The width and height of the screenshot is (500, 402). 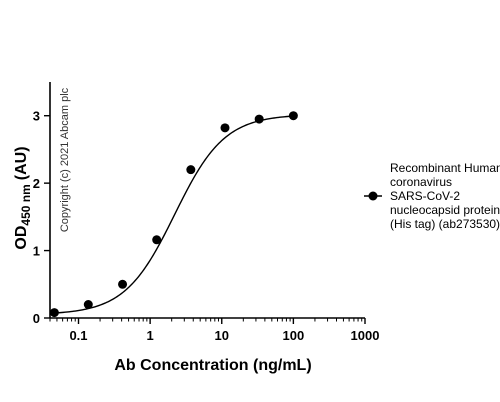 What do you see at coordinates (445, 210) in the screenshot?
I see `legend-label-line: nucleocapsid protein` at bounding box center [445, 210].